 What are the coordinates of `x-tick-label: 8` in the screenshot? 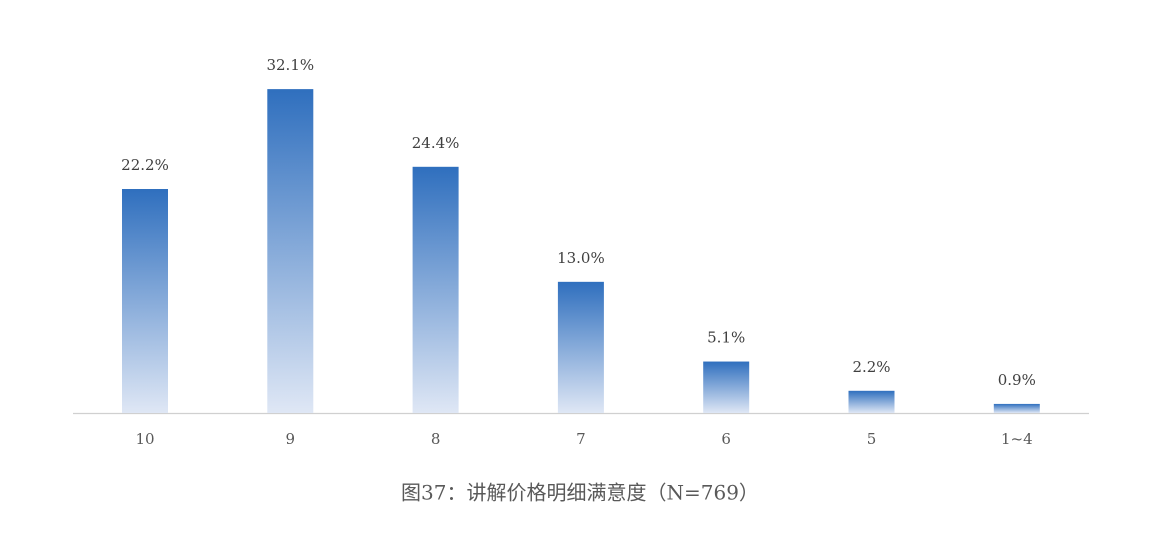 It's located at (436, 439).